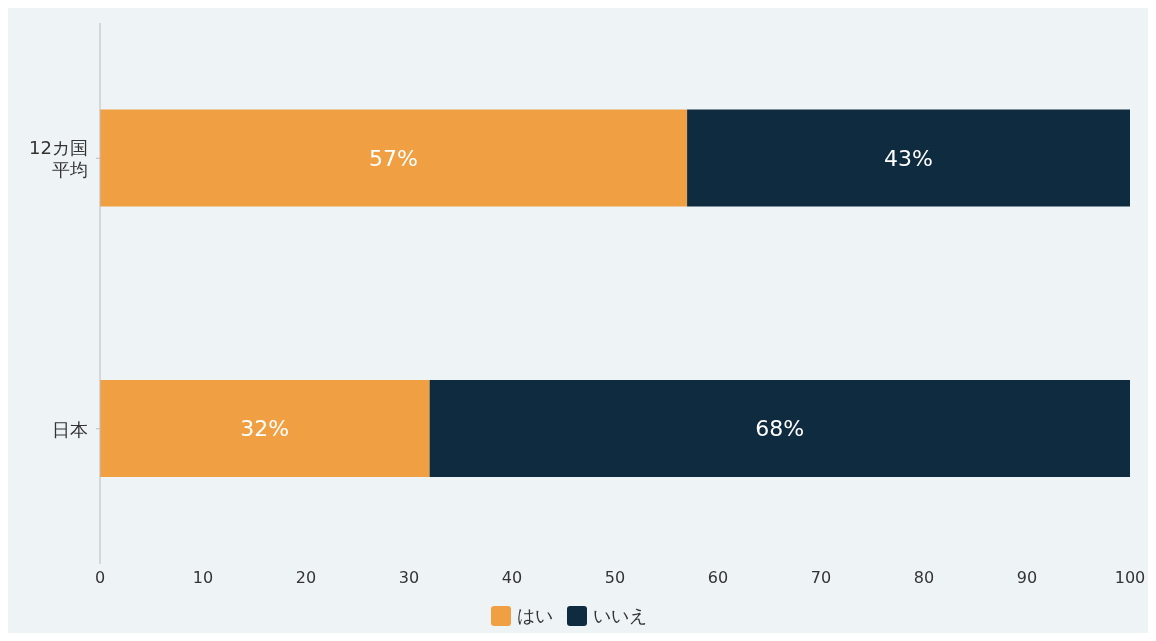 The width and height of the screenshot is (1156, 641). I want to click on x-tick-label: 0, so click(100, 578).